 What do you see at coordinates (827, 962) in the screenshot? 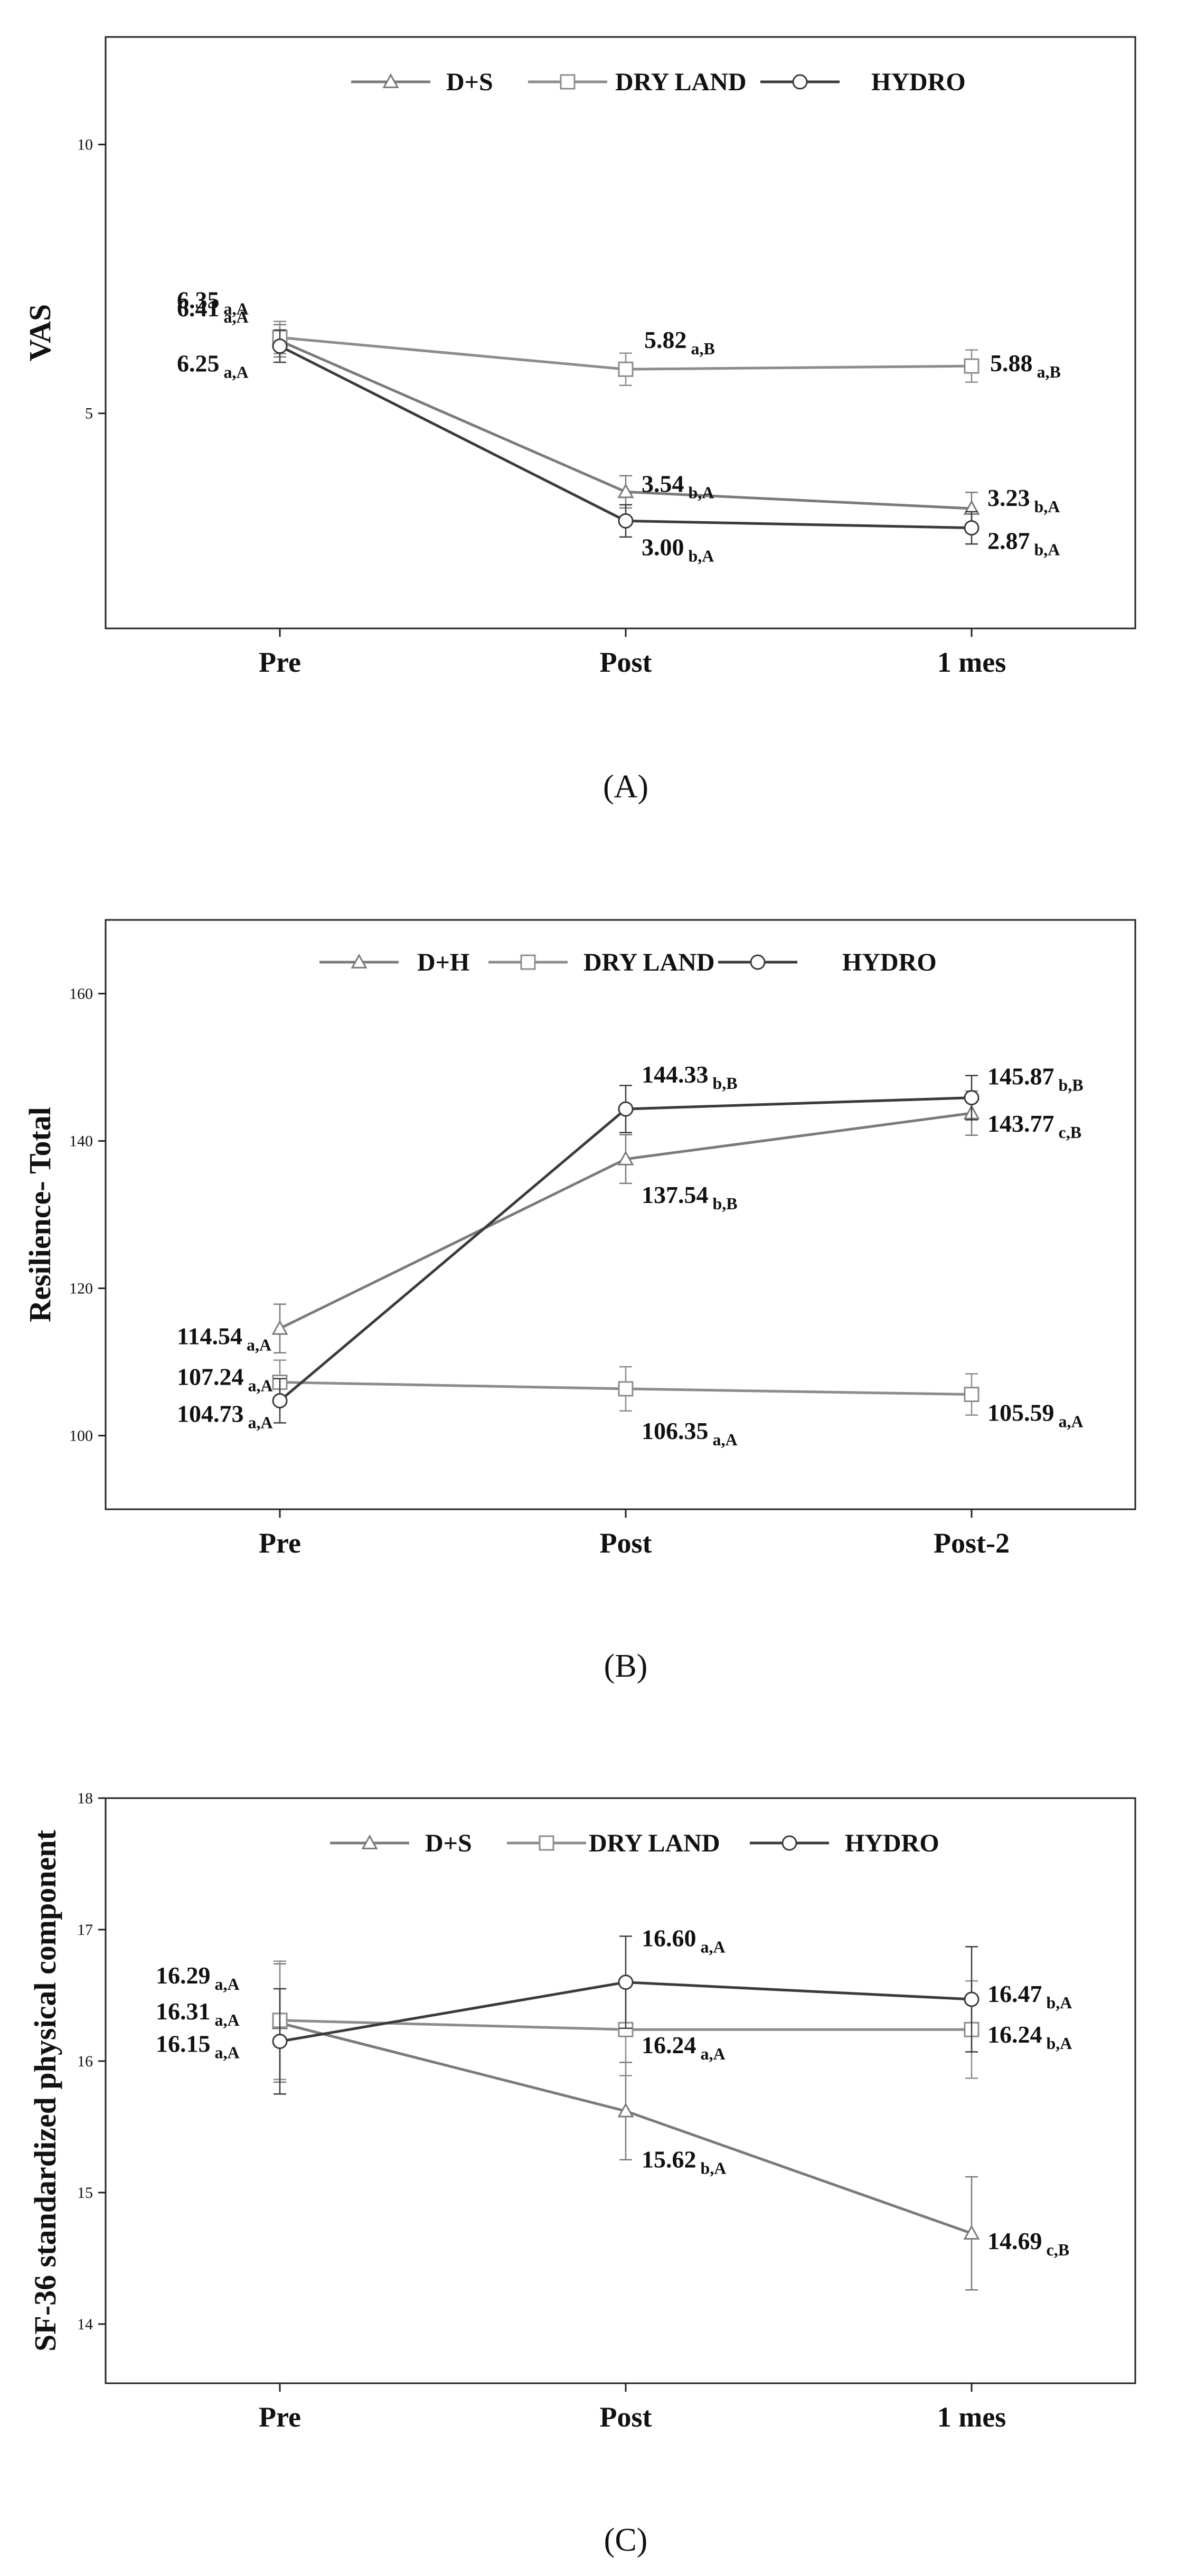
I see `legend-entry: HYDRO` at bounding box center [827, 962].